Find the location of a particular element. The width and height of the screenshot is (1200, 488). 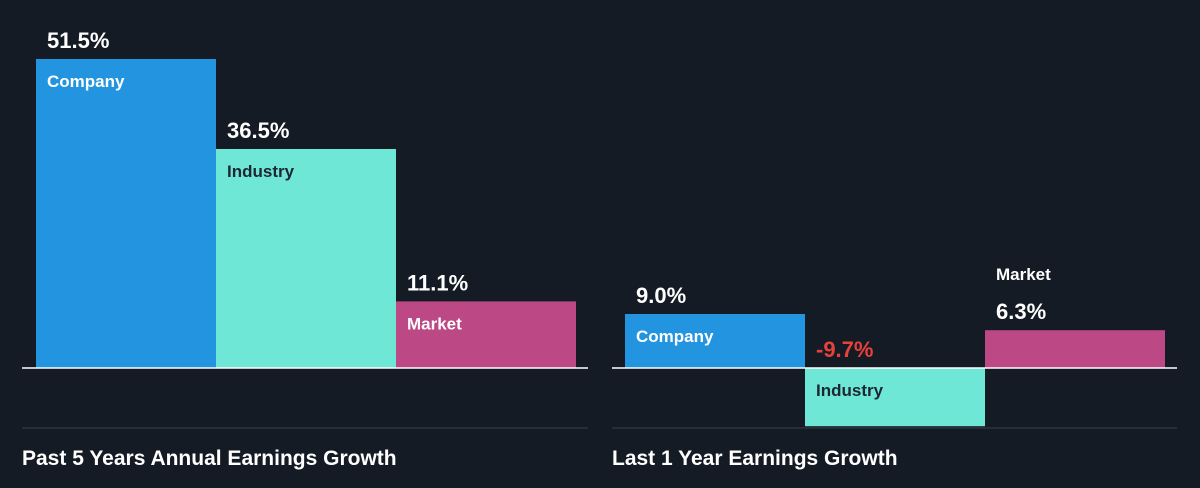

panel-1-bar-industry is located at coordinates (306, 258).